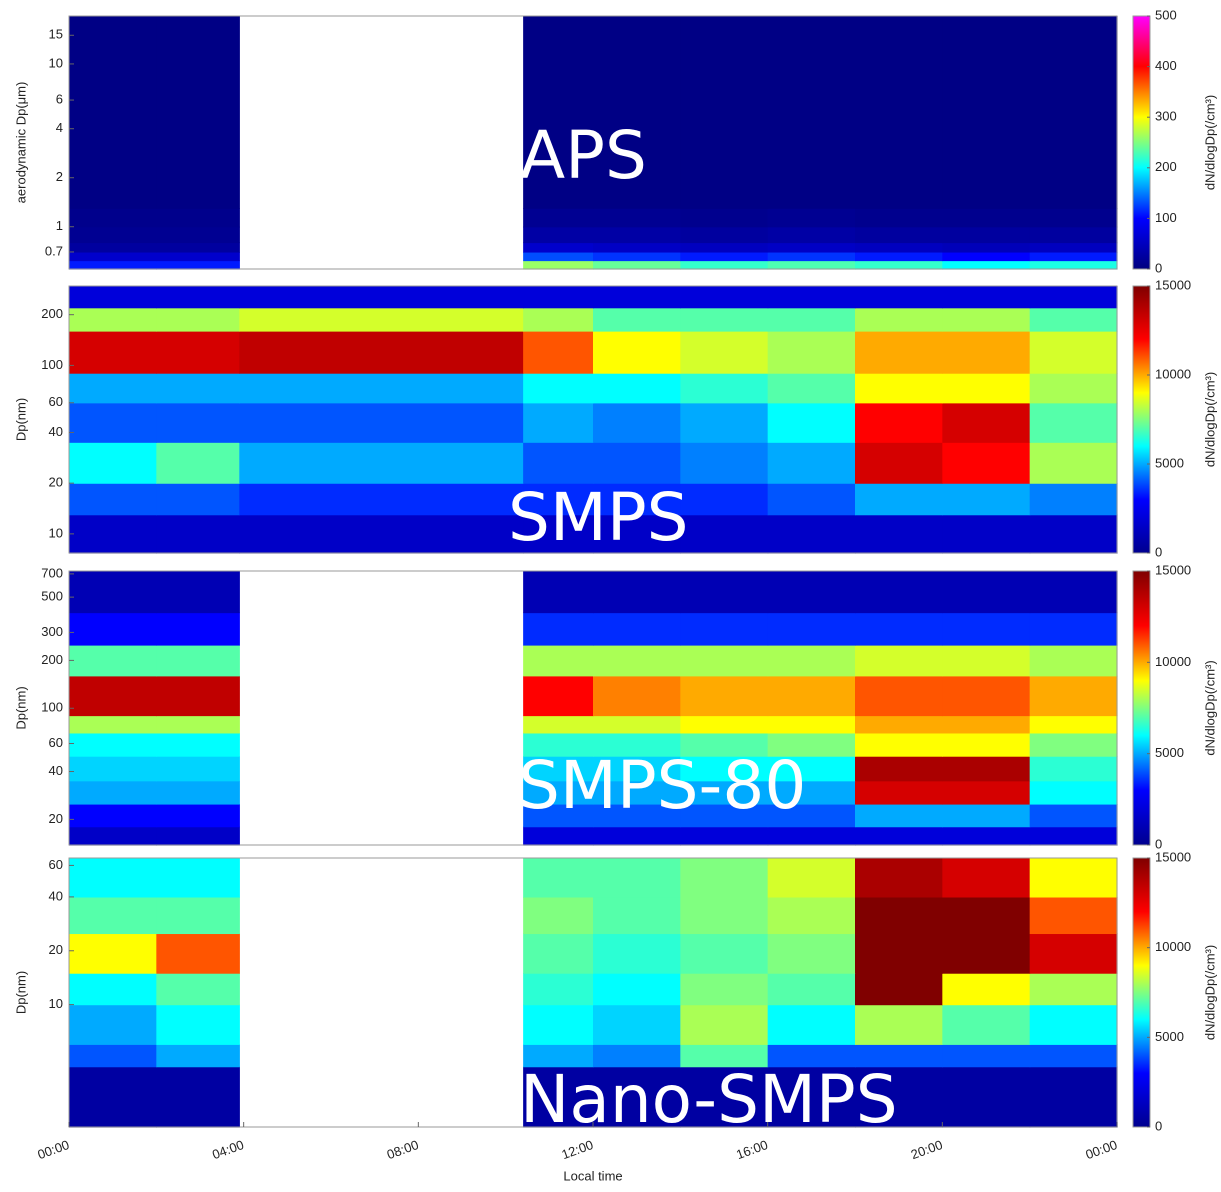 This screenshot has width=1221, height=1192. Describe the element at coordinates (52, 364) in the screenshot. I see `y-tick-label: 100` at that location.